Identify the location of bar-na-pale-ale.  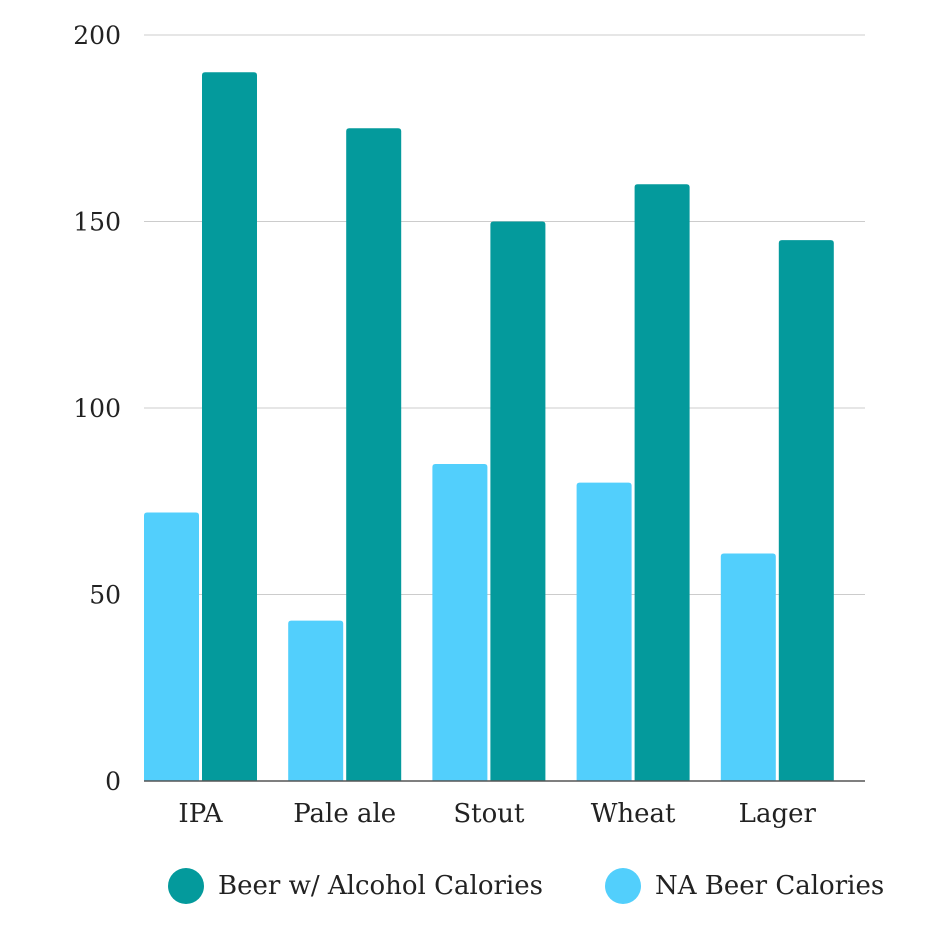
(316, 700).